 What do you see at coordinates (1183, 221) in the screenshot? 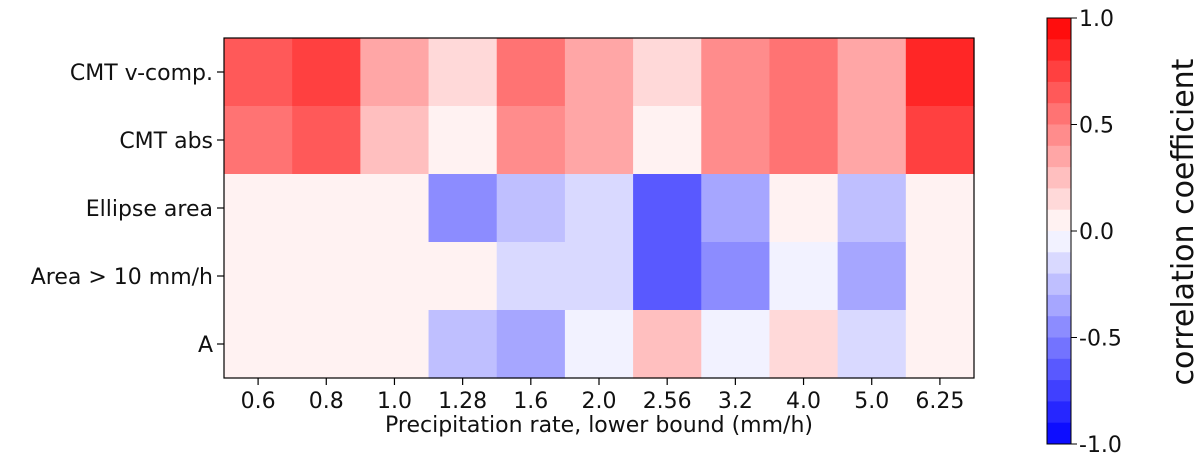
I see `colorbar-label: correlation coefficient` at bounding box center [1183, 221].